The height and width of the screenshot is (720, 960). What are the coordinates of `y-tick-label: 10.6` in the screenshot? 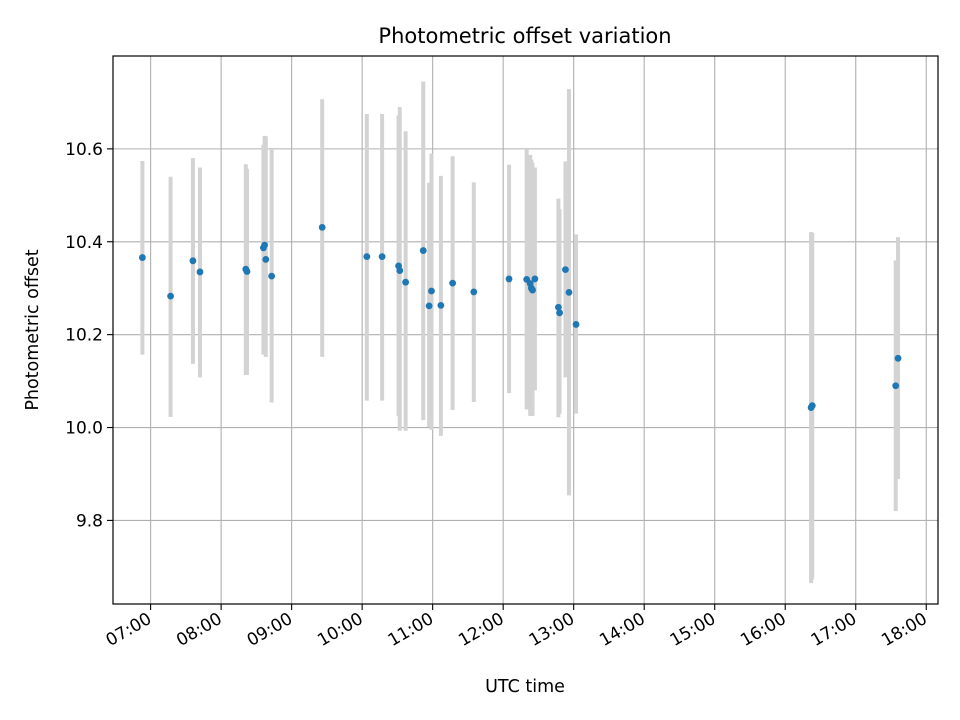 It's located at (84, 150).